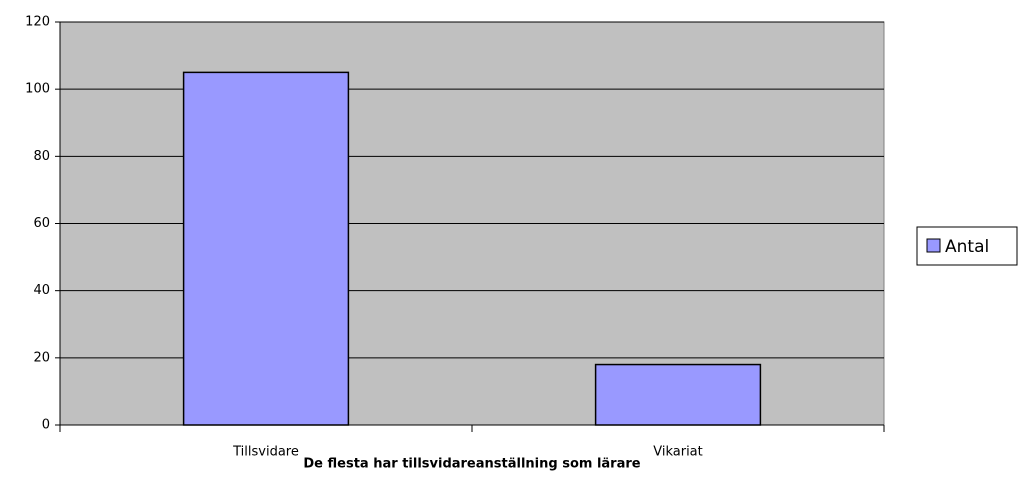 The image size is (1024, 498). Describe the element at coordinates (37, 89) in the screenshot. I see `y-tick-label: 100` at that location.